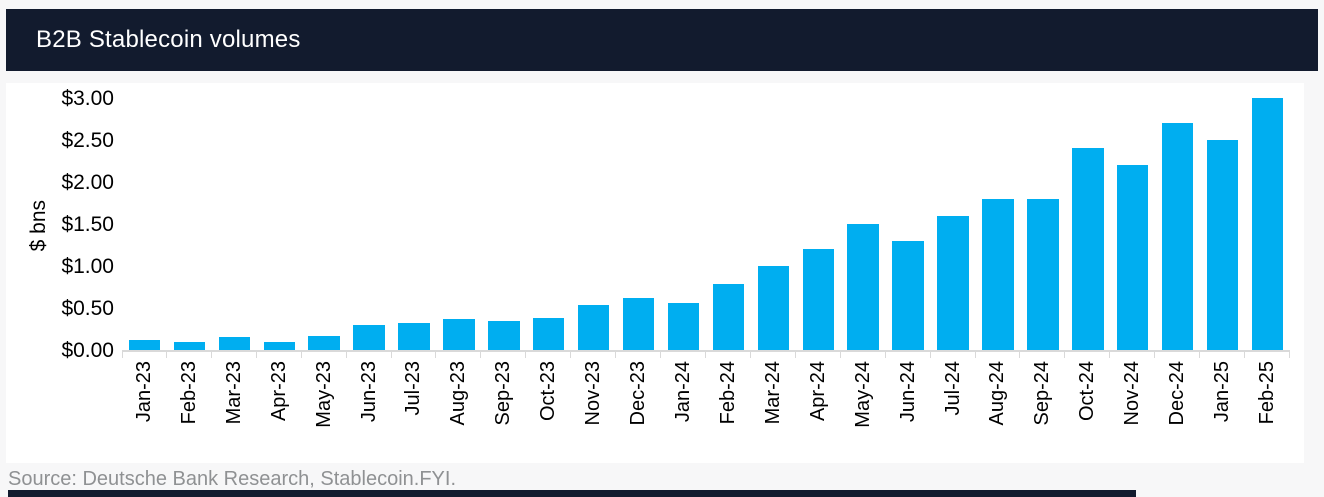 The width and height of the screenshot is (1324, 497). Describe the element at coordinates (278, 391) in the screenshot. I see `x-tick-label: Apr-23` at that location.